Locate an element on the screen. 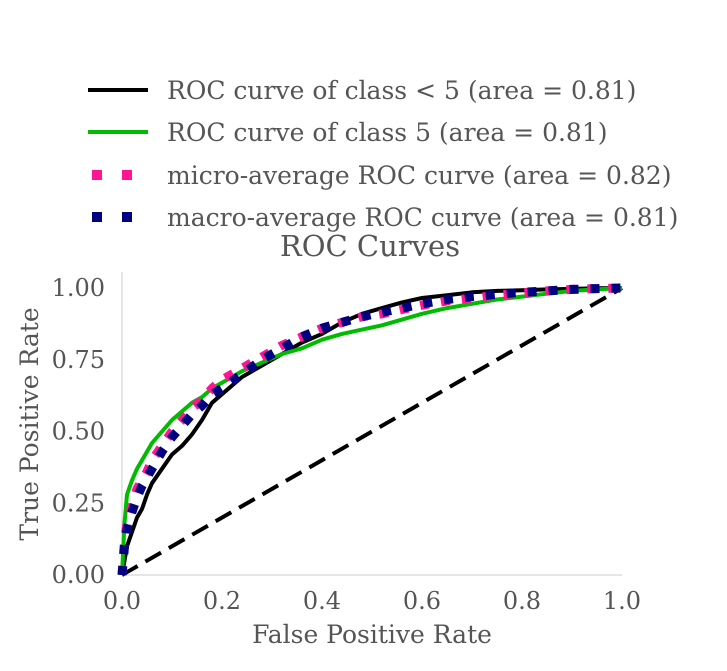 This screenshot has width=727, height=671. x-axis-title: False Positive Rate is located at coordinates (372, 634).